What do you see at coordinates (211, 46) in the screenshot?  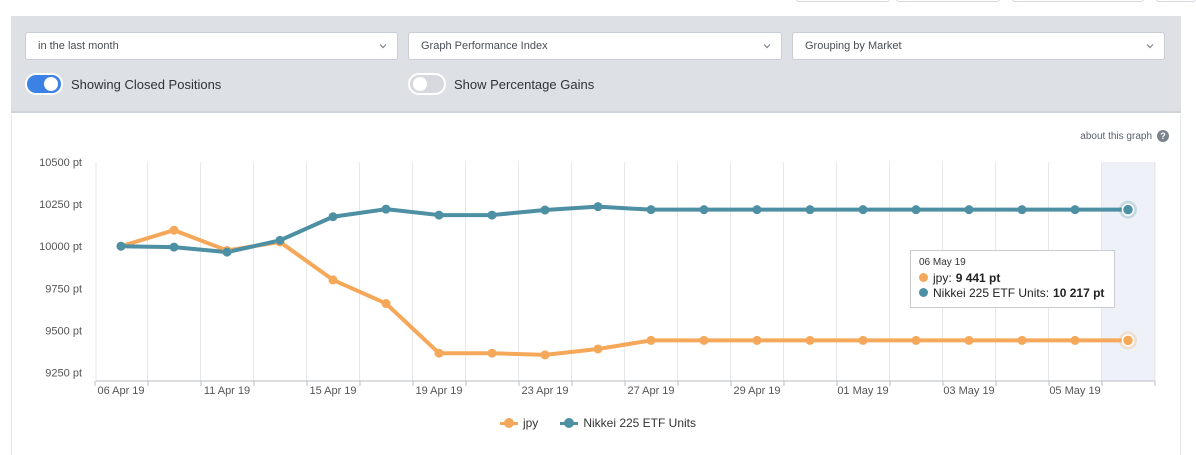 I see `period-select: in the last month` at bounding box center [211, 46].